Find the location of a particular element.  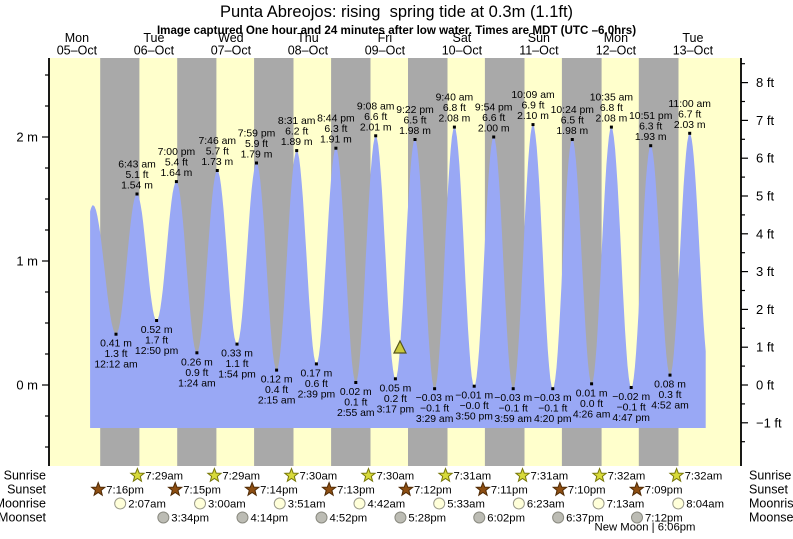

almanac-time: 7:13pm is located at coordinates (356, 491).